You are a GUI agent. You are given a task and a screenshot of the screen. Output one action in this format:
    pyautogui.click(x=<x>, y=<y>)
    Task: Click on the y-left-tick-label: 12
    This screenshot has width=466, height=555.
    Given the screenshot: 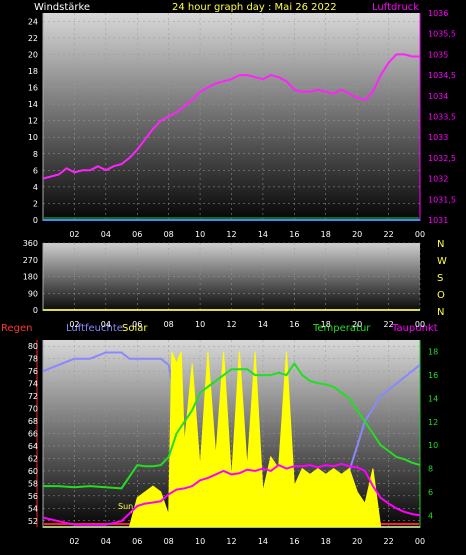 What is the action you would take?
    pyautogui.click(x=33, y=121)
    